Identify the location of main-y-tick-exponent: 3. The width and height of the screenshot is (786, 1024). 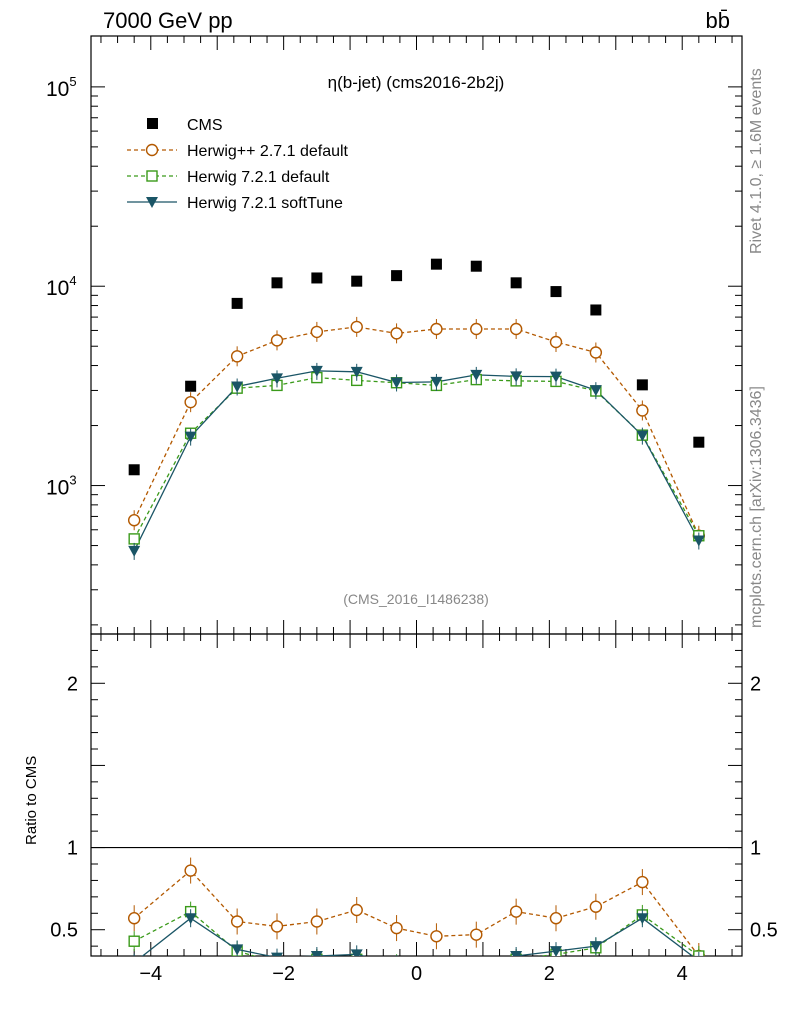
(72, 480).